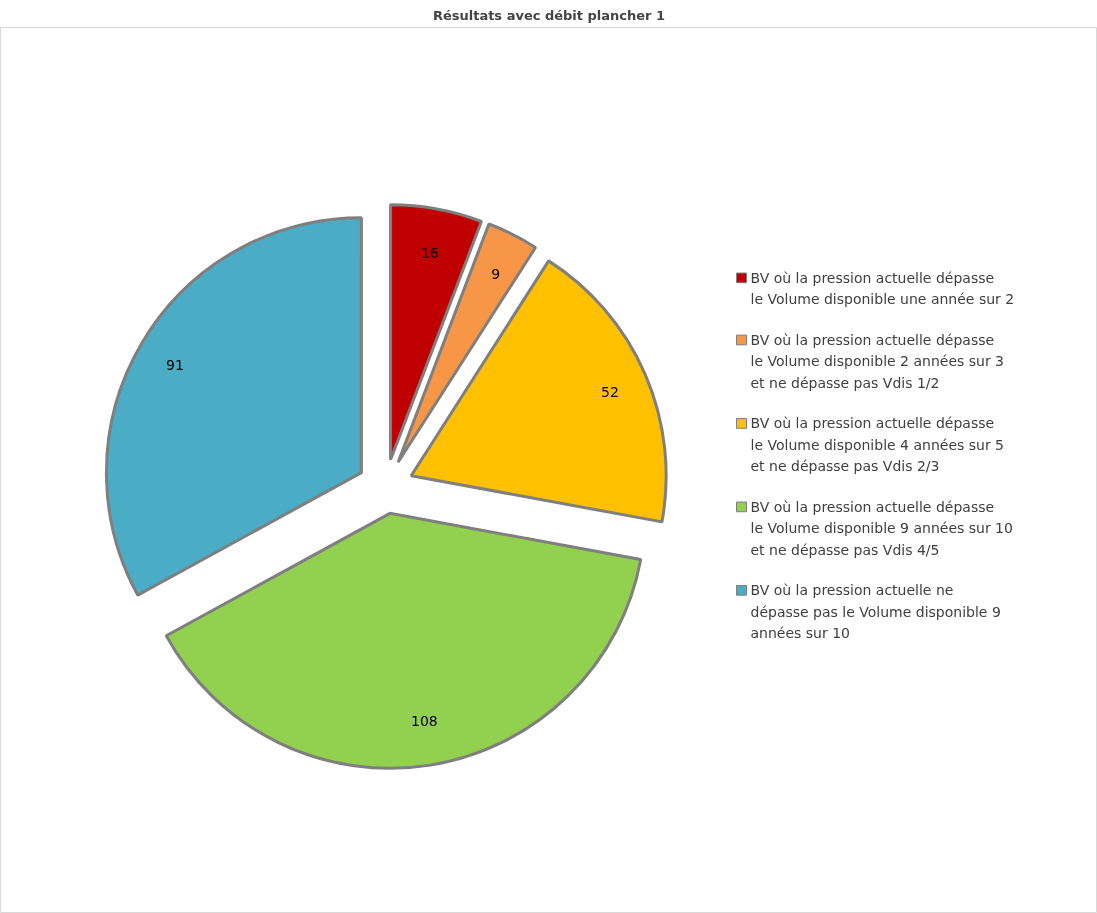 The height and width of the screenshot is (913, 1097). Describe the element at coordinates (877, 361) in the screenshot. I see `legend-label: BV où la pression actuelle dépasse le Volume disponible 2 années sur 3 et ne dépasse pas Vdis 1/2` at that location.